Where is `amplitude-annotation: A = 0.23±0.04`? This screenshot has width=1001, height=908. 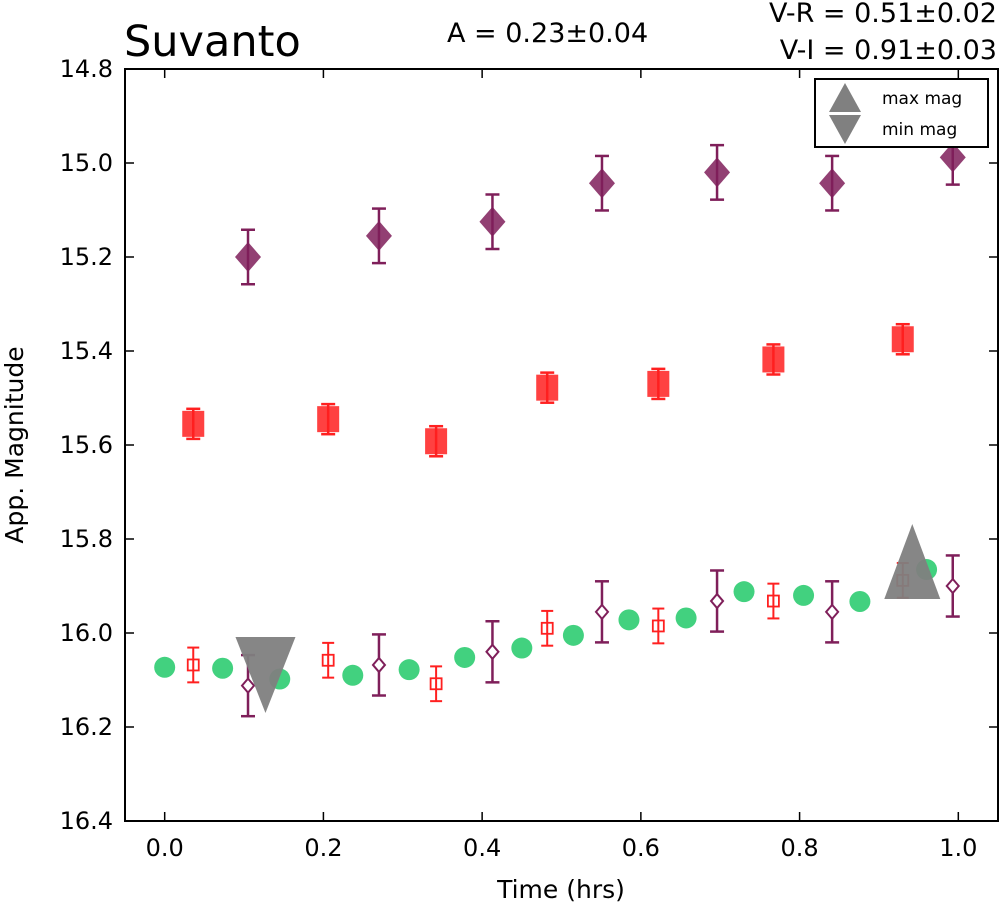
amplitude-annotation: A = 0.23±0.04 is located at coordinates (547, 33).